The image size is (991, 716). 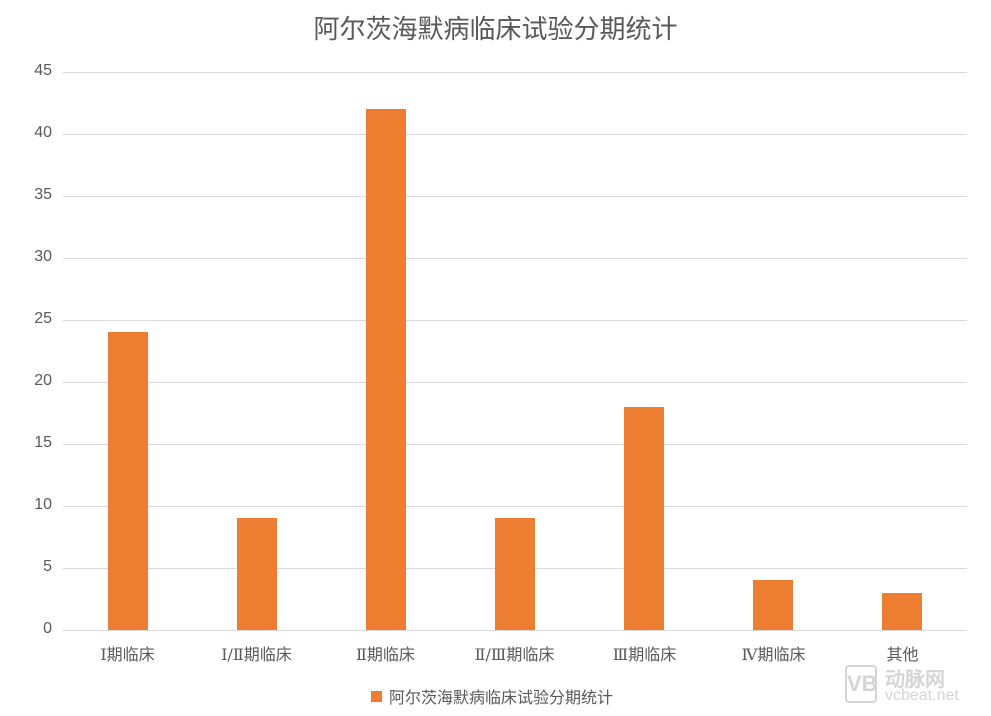 I want to click on legend-swatch, so click(x=376, y=696).